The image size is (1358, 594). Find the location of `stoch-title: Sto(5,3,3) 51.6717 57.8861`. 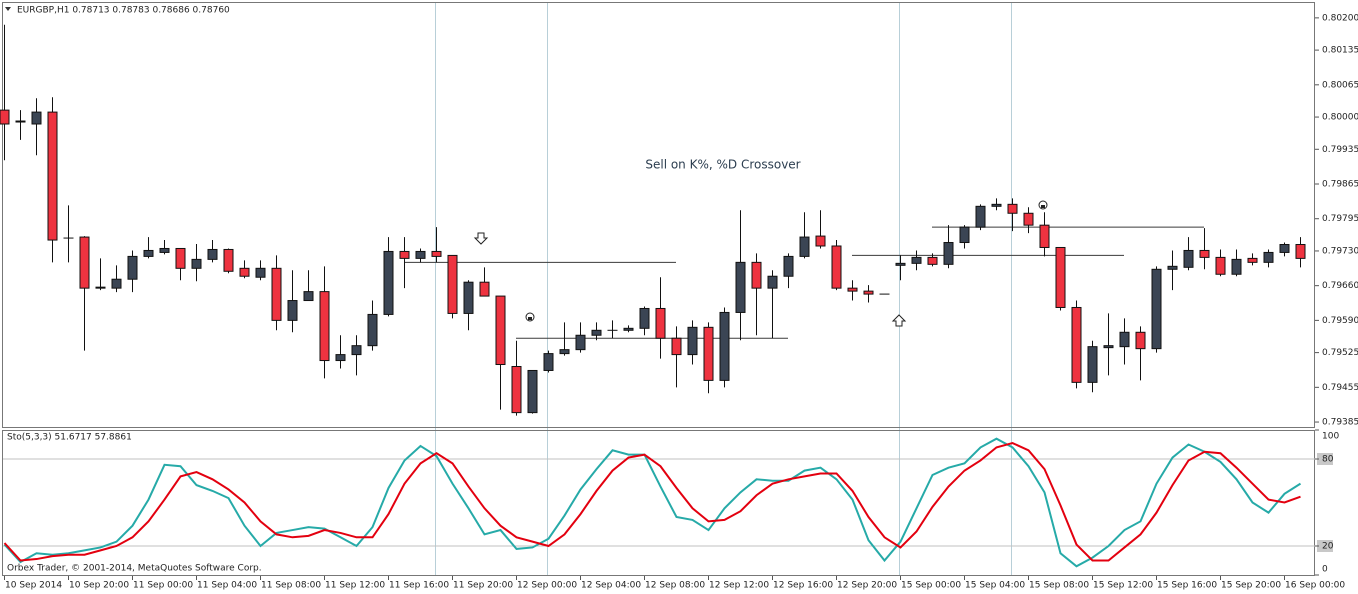

stoch-title: Sto(5,3,3) 51.6717 57.8861 is located at coordinates (69, 438).